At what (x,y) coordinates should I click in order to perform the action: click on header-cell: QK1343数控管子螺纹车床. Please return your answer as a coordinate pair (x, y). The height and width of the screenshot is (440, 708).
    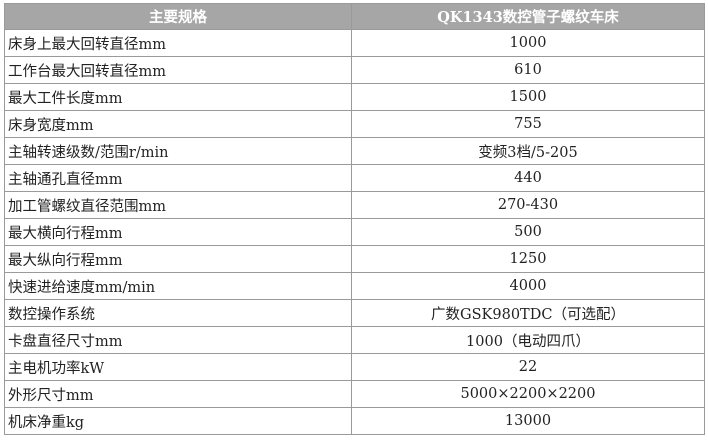
    Looking at the image, I should click on (528, 16).